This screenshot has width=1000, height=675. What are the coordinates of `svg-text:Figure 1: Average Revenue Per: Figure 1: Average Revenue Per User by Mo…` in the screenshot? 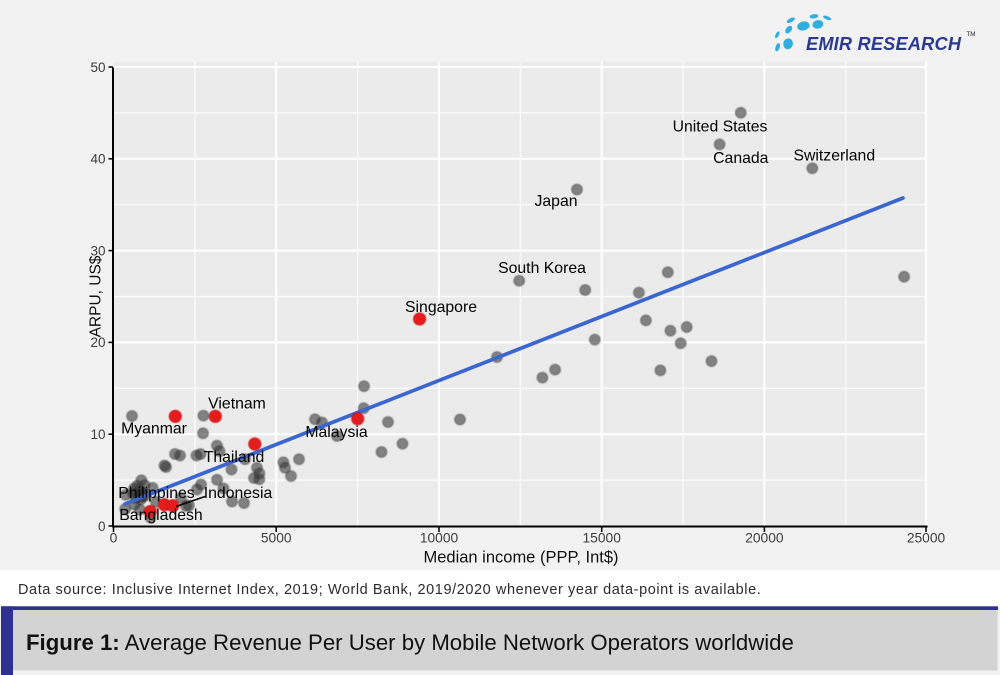 It's located at (410, 642).